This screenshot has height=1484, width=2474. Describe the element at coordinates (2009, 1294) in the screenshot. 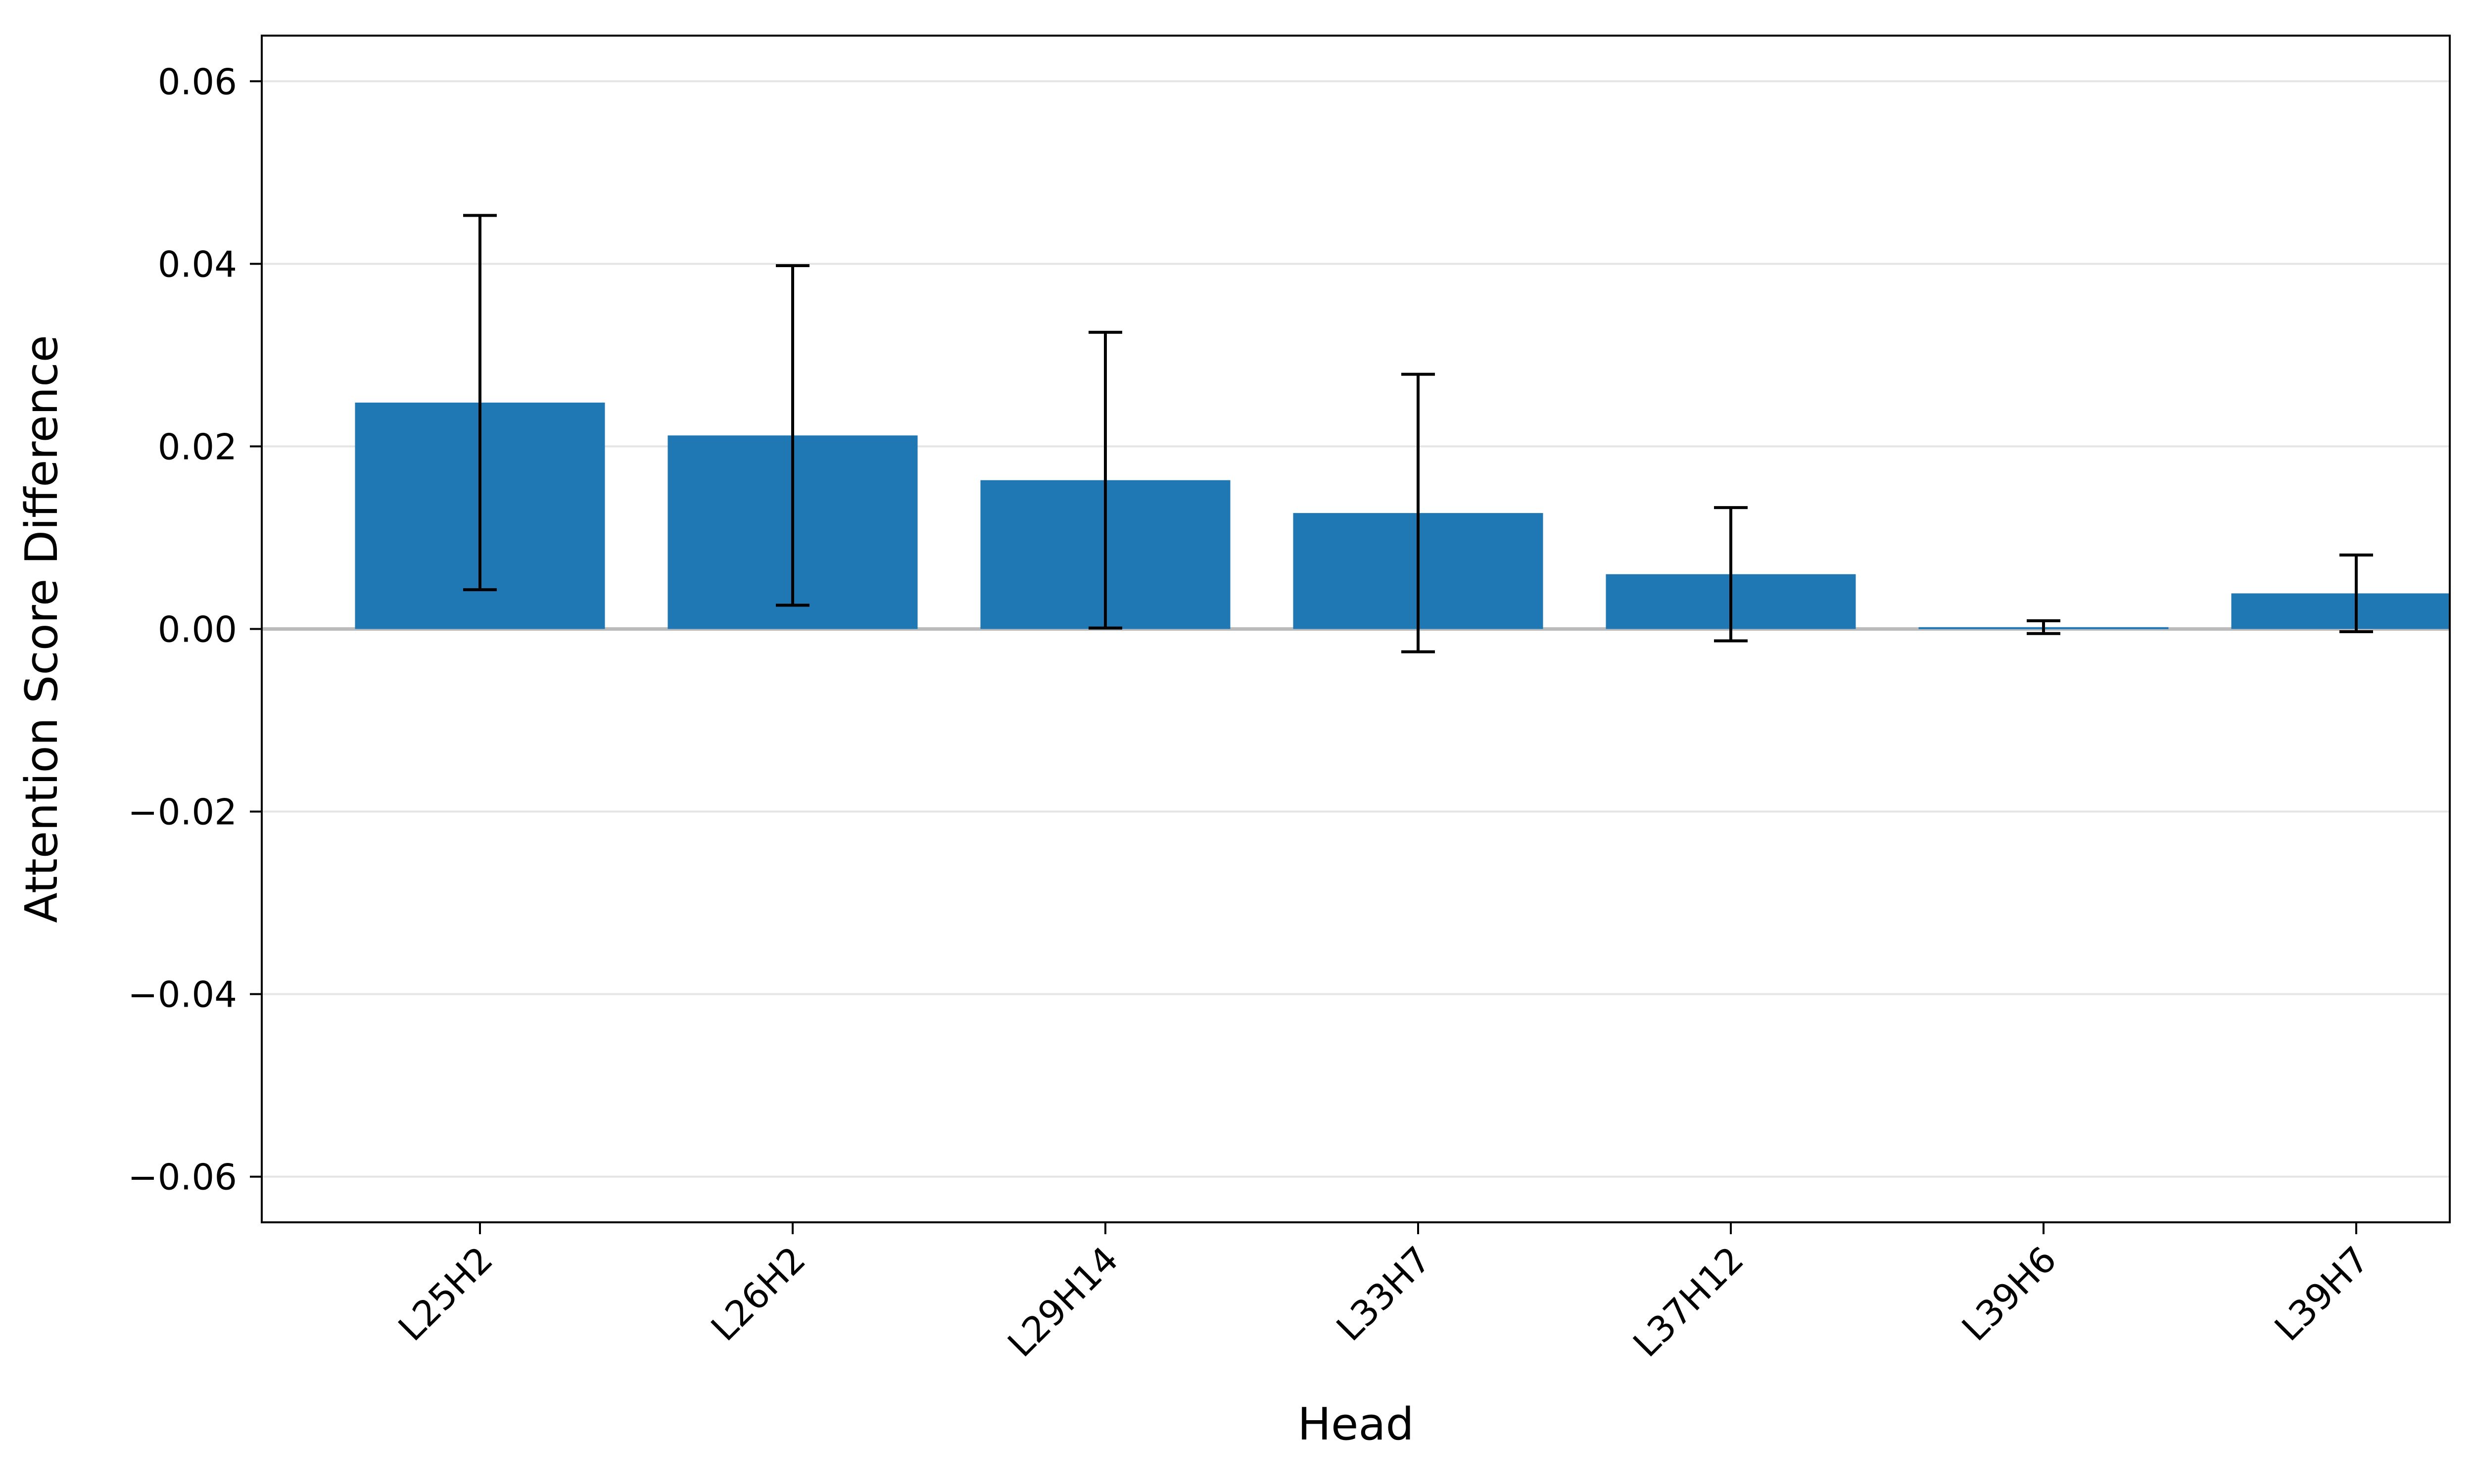

I see `x-tick-label: L39H6` at that location.